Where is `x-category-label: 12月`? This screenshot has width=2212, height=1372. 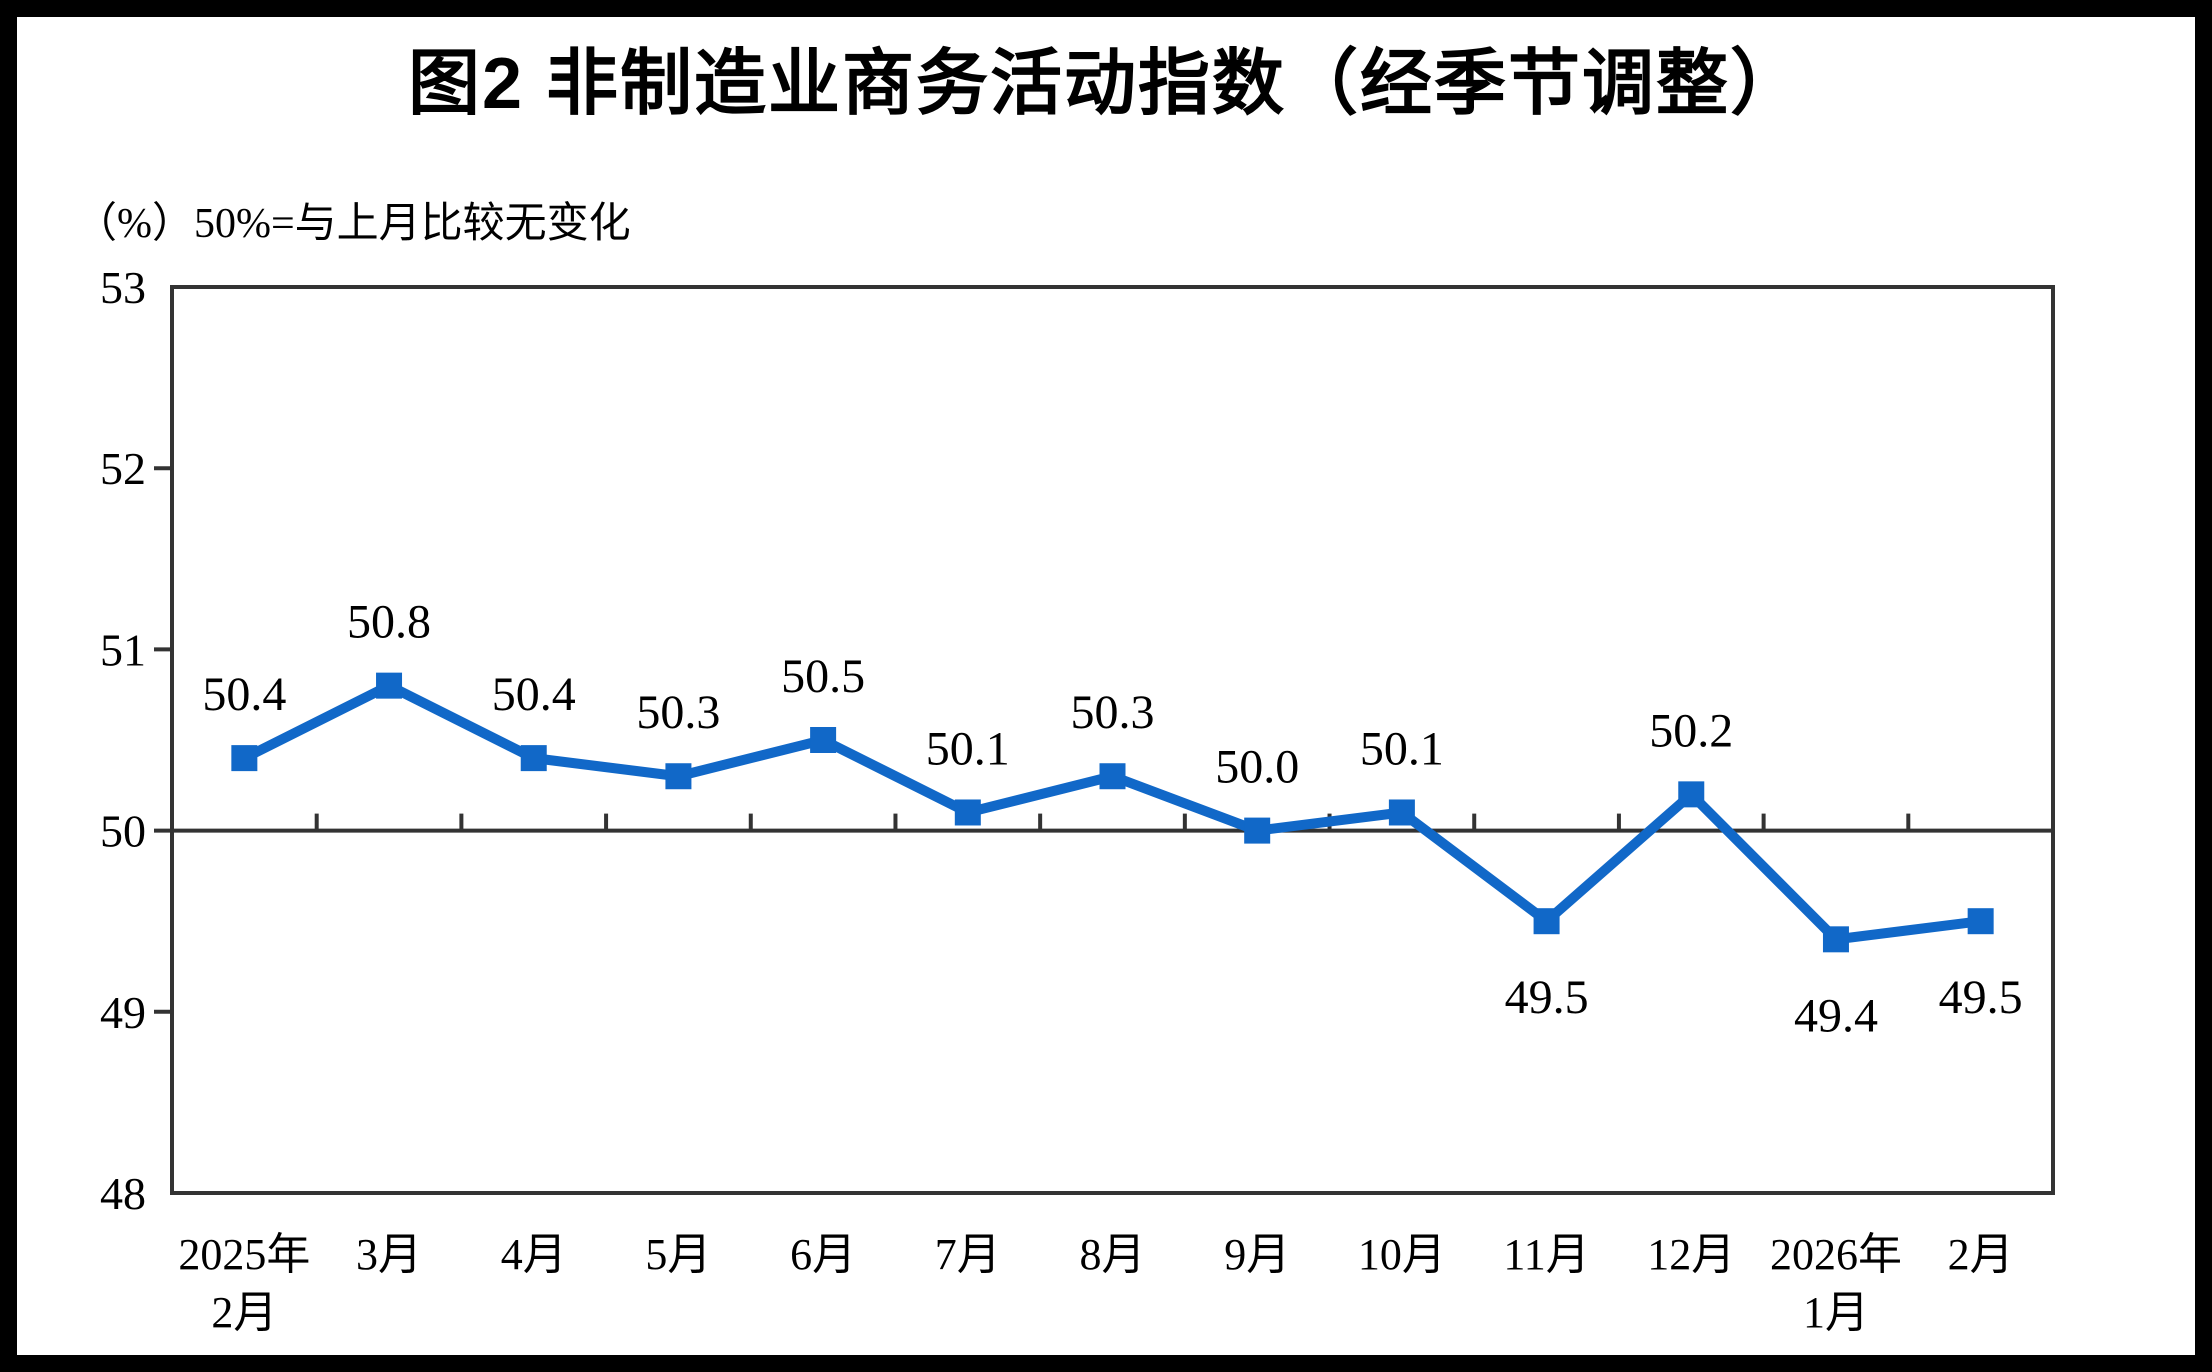
x-category-label: 12月 is located at coordinates (1691, 1254).